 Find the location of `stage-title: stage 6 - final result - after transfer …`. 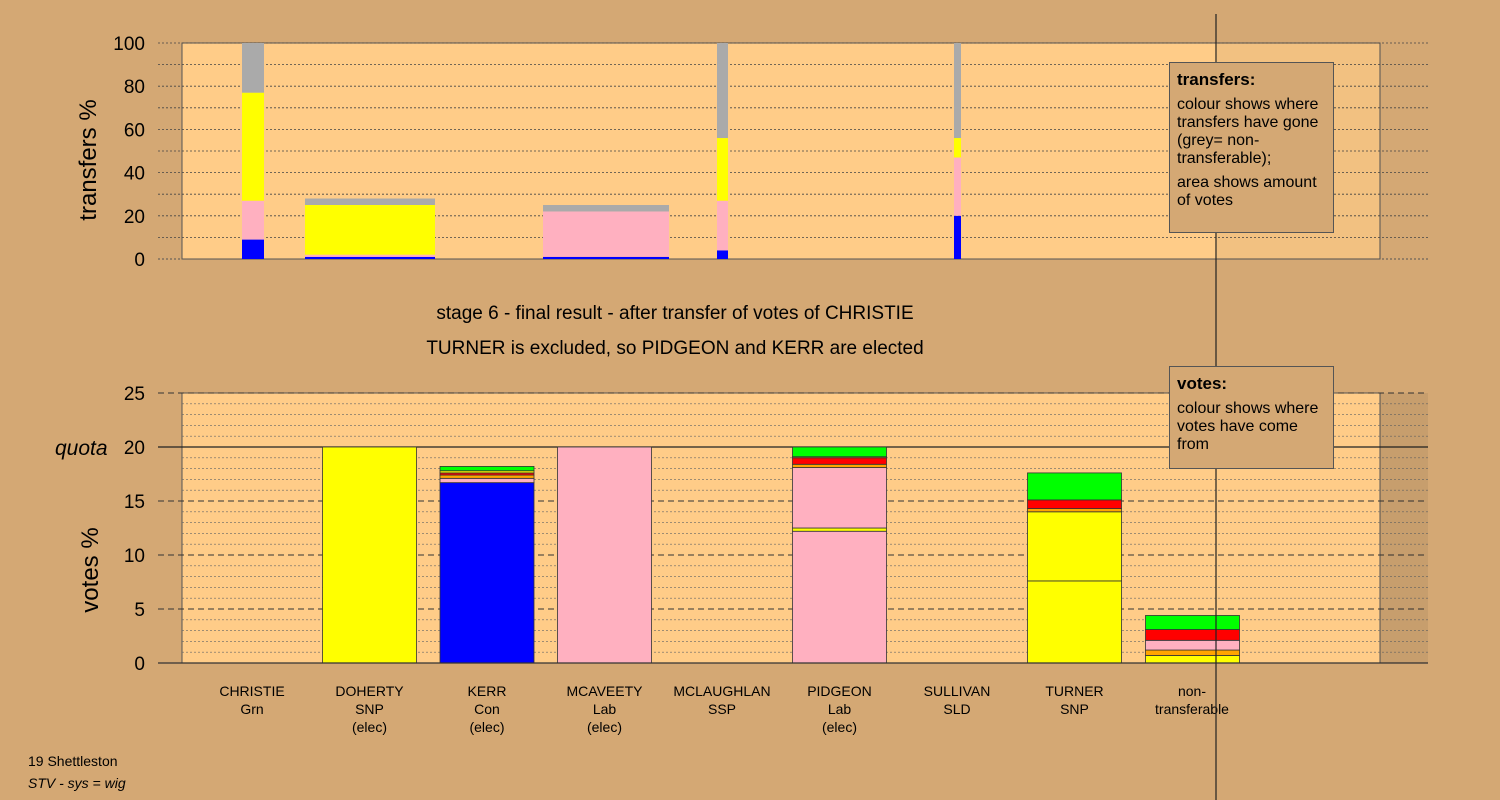

stage-title: stage 6 - final result - after transfer … is located at coordinates (674, 313).